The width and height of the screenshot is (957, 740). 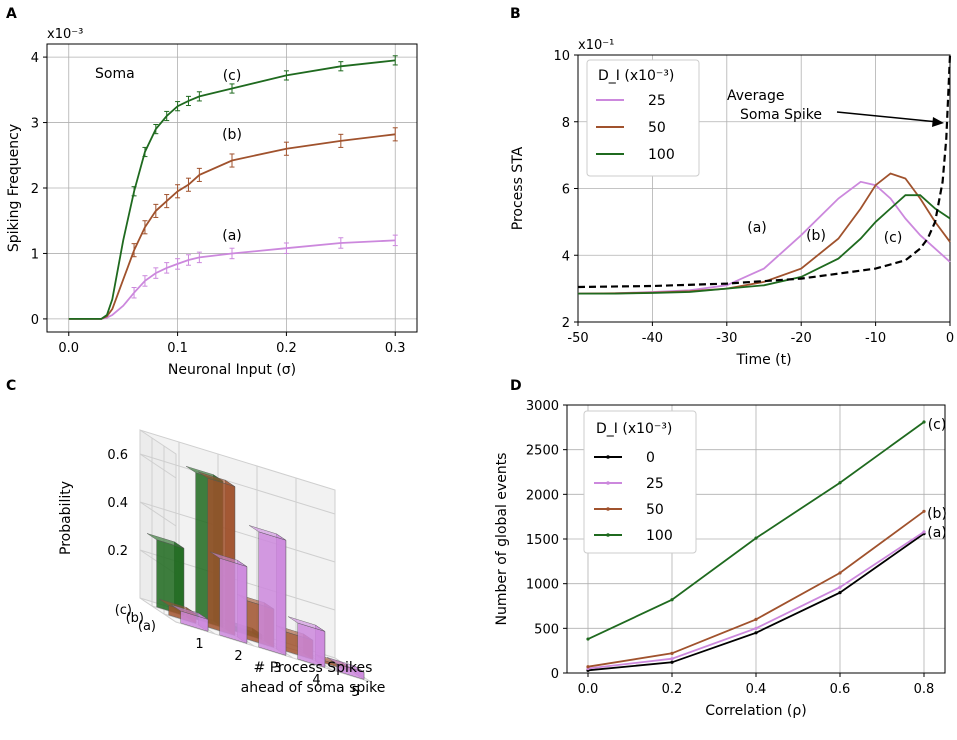 What do you see at coordinates (763, 360) in the screenshot?
I see `x-axis-label: Time (t)` at bounding box center [763, 360].